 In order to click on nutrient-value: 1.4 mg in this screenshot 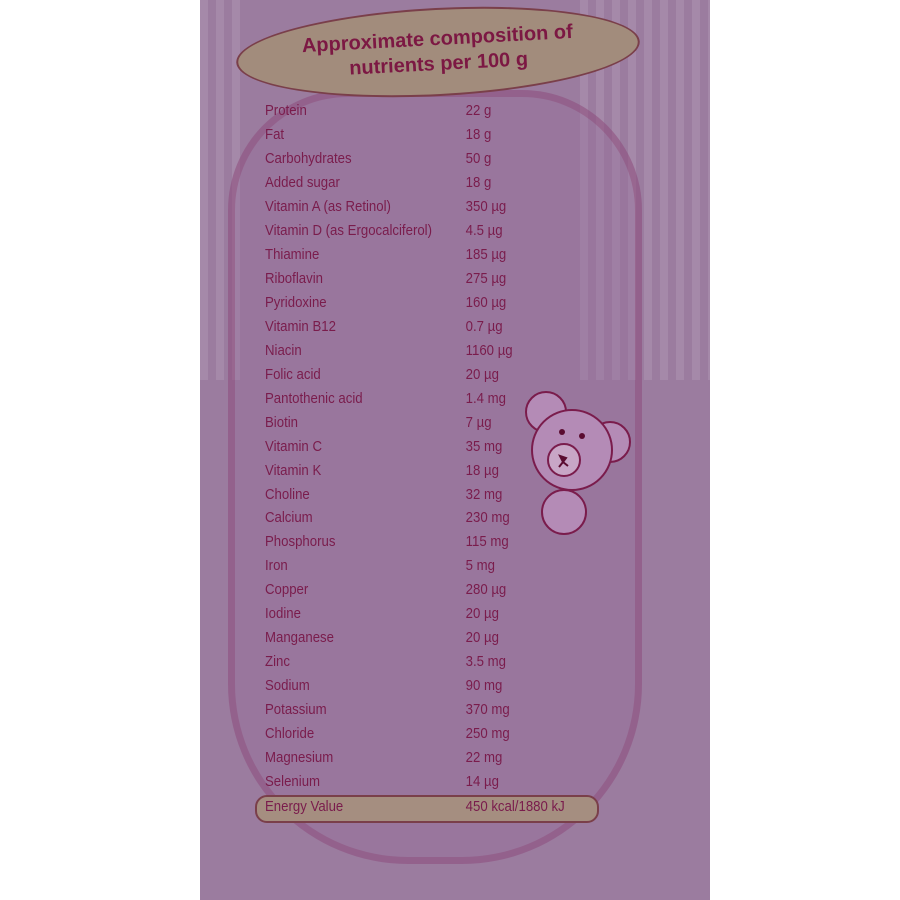, I will do `click(485, 398)`.